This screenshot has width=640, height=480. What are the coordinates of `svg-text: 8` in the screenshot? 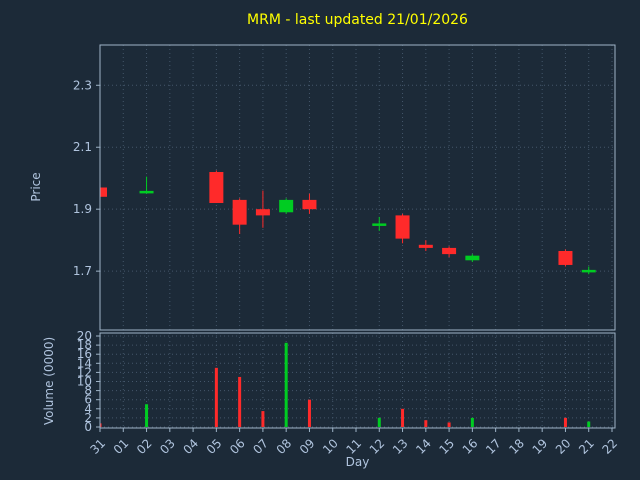 It's located at (88, 391).